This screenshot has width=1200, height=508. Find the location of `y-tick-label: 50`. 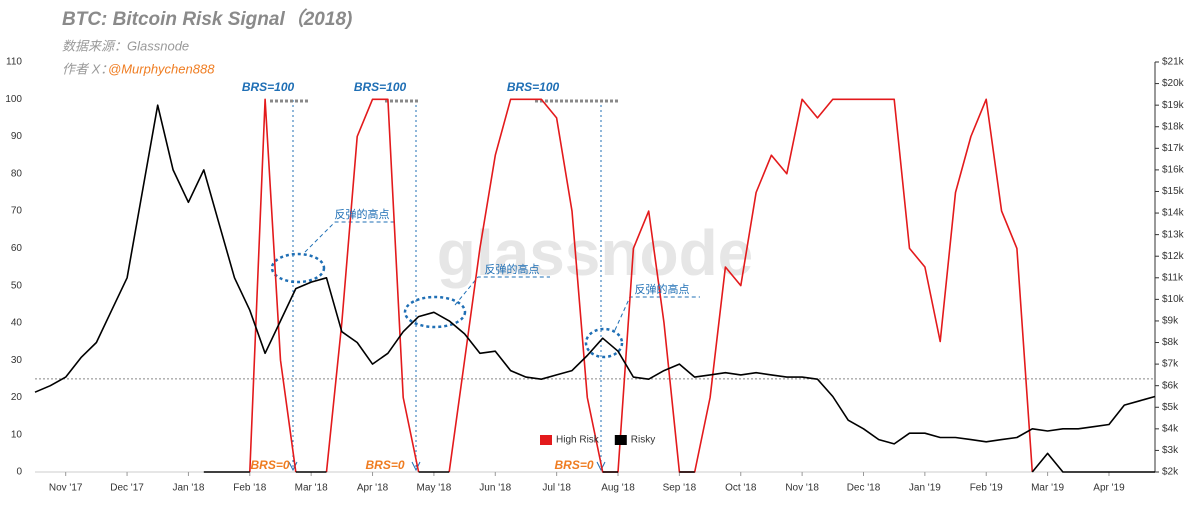

y-tick-label: 50 is located at coordinates (17, 285).